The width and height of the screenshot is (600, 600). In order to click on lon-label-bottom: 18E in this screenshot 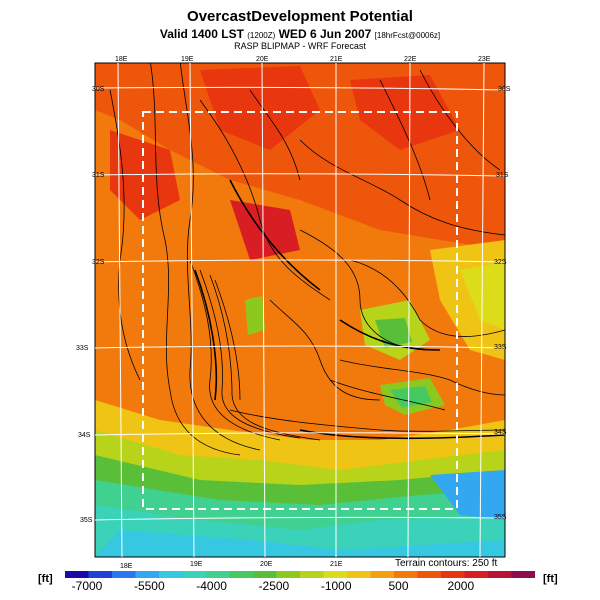, I will do `click(126, 566)`.